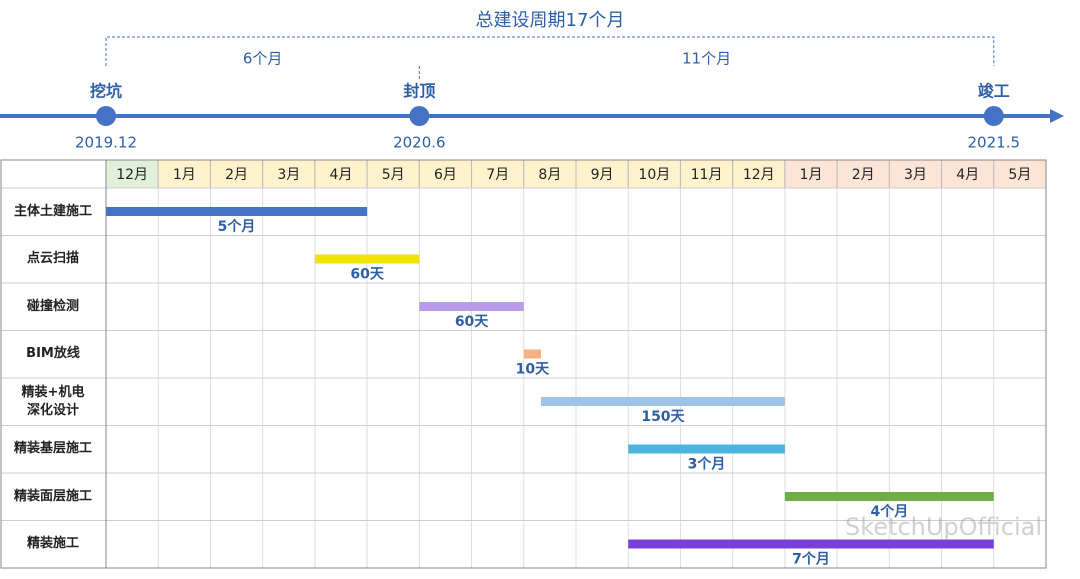 The image size is (1080, 579). I want to click on task-duration: 10天, so click(533, 370).